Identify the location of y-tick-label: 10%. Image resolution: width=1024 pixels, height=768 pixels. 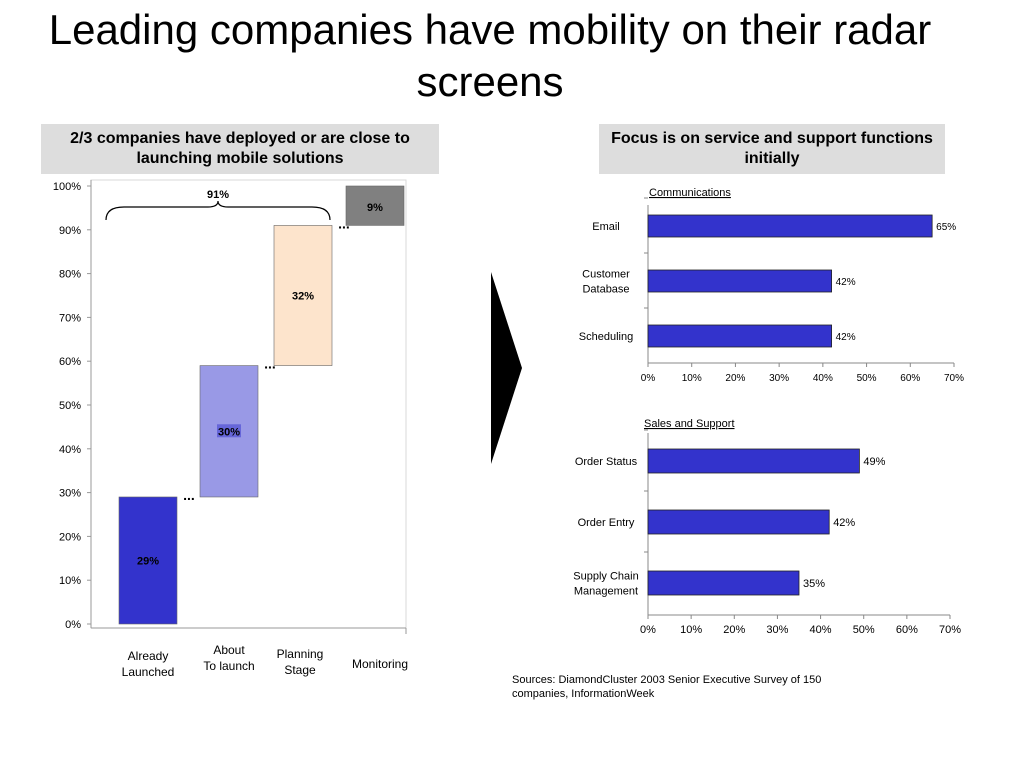
(70, 581).